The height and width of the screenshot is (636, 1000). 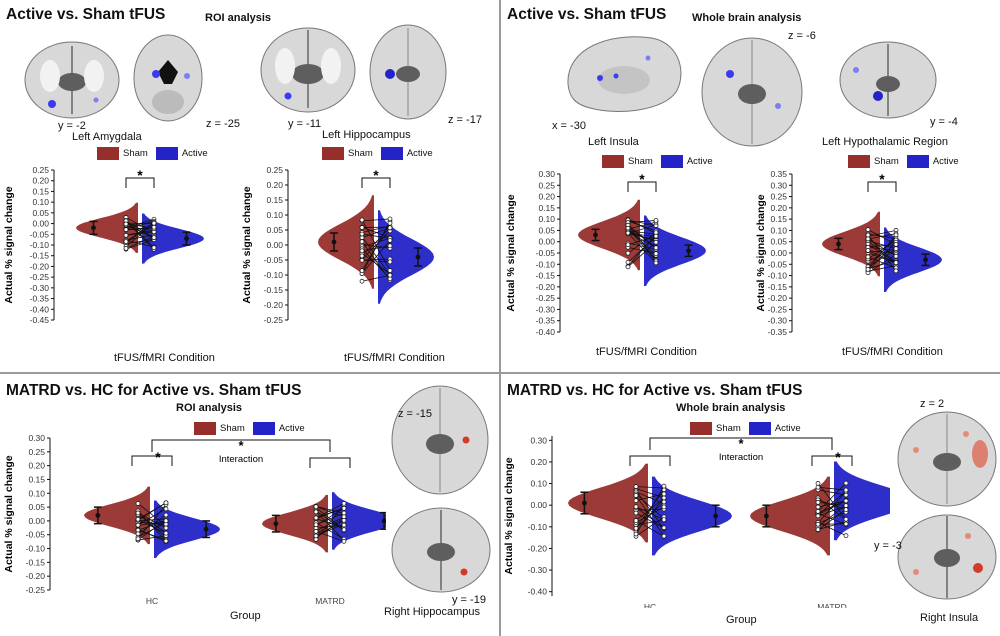 I want to click on legend-label-sham: Sham, so click(x=360, y=153).